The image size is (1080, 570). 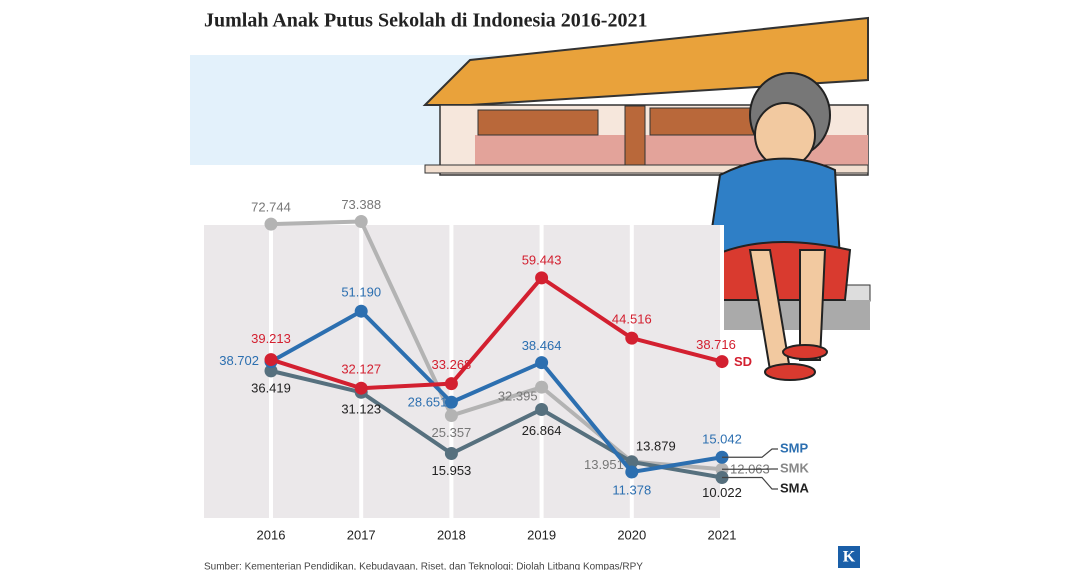 What do you see at coordinates (271, 387) in the screenshot?
I see `data-label: 36.419` at bounding box center [271, 387].